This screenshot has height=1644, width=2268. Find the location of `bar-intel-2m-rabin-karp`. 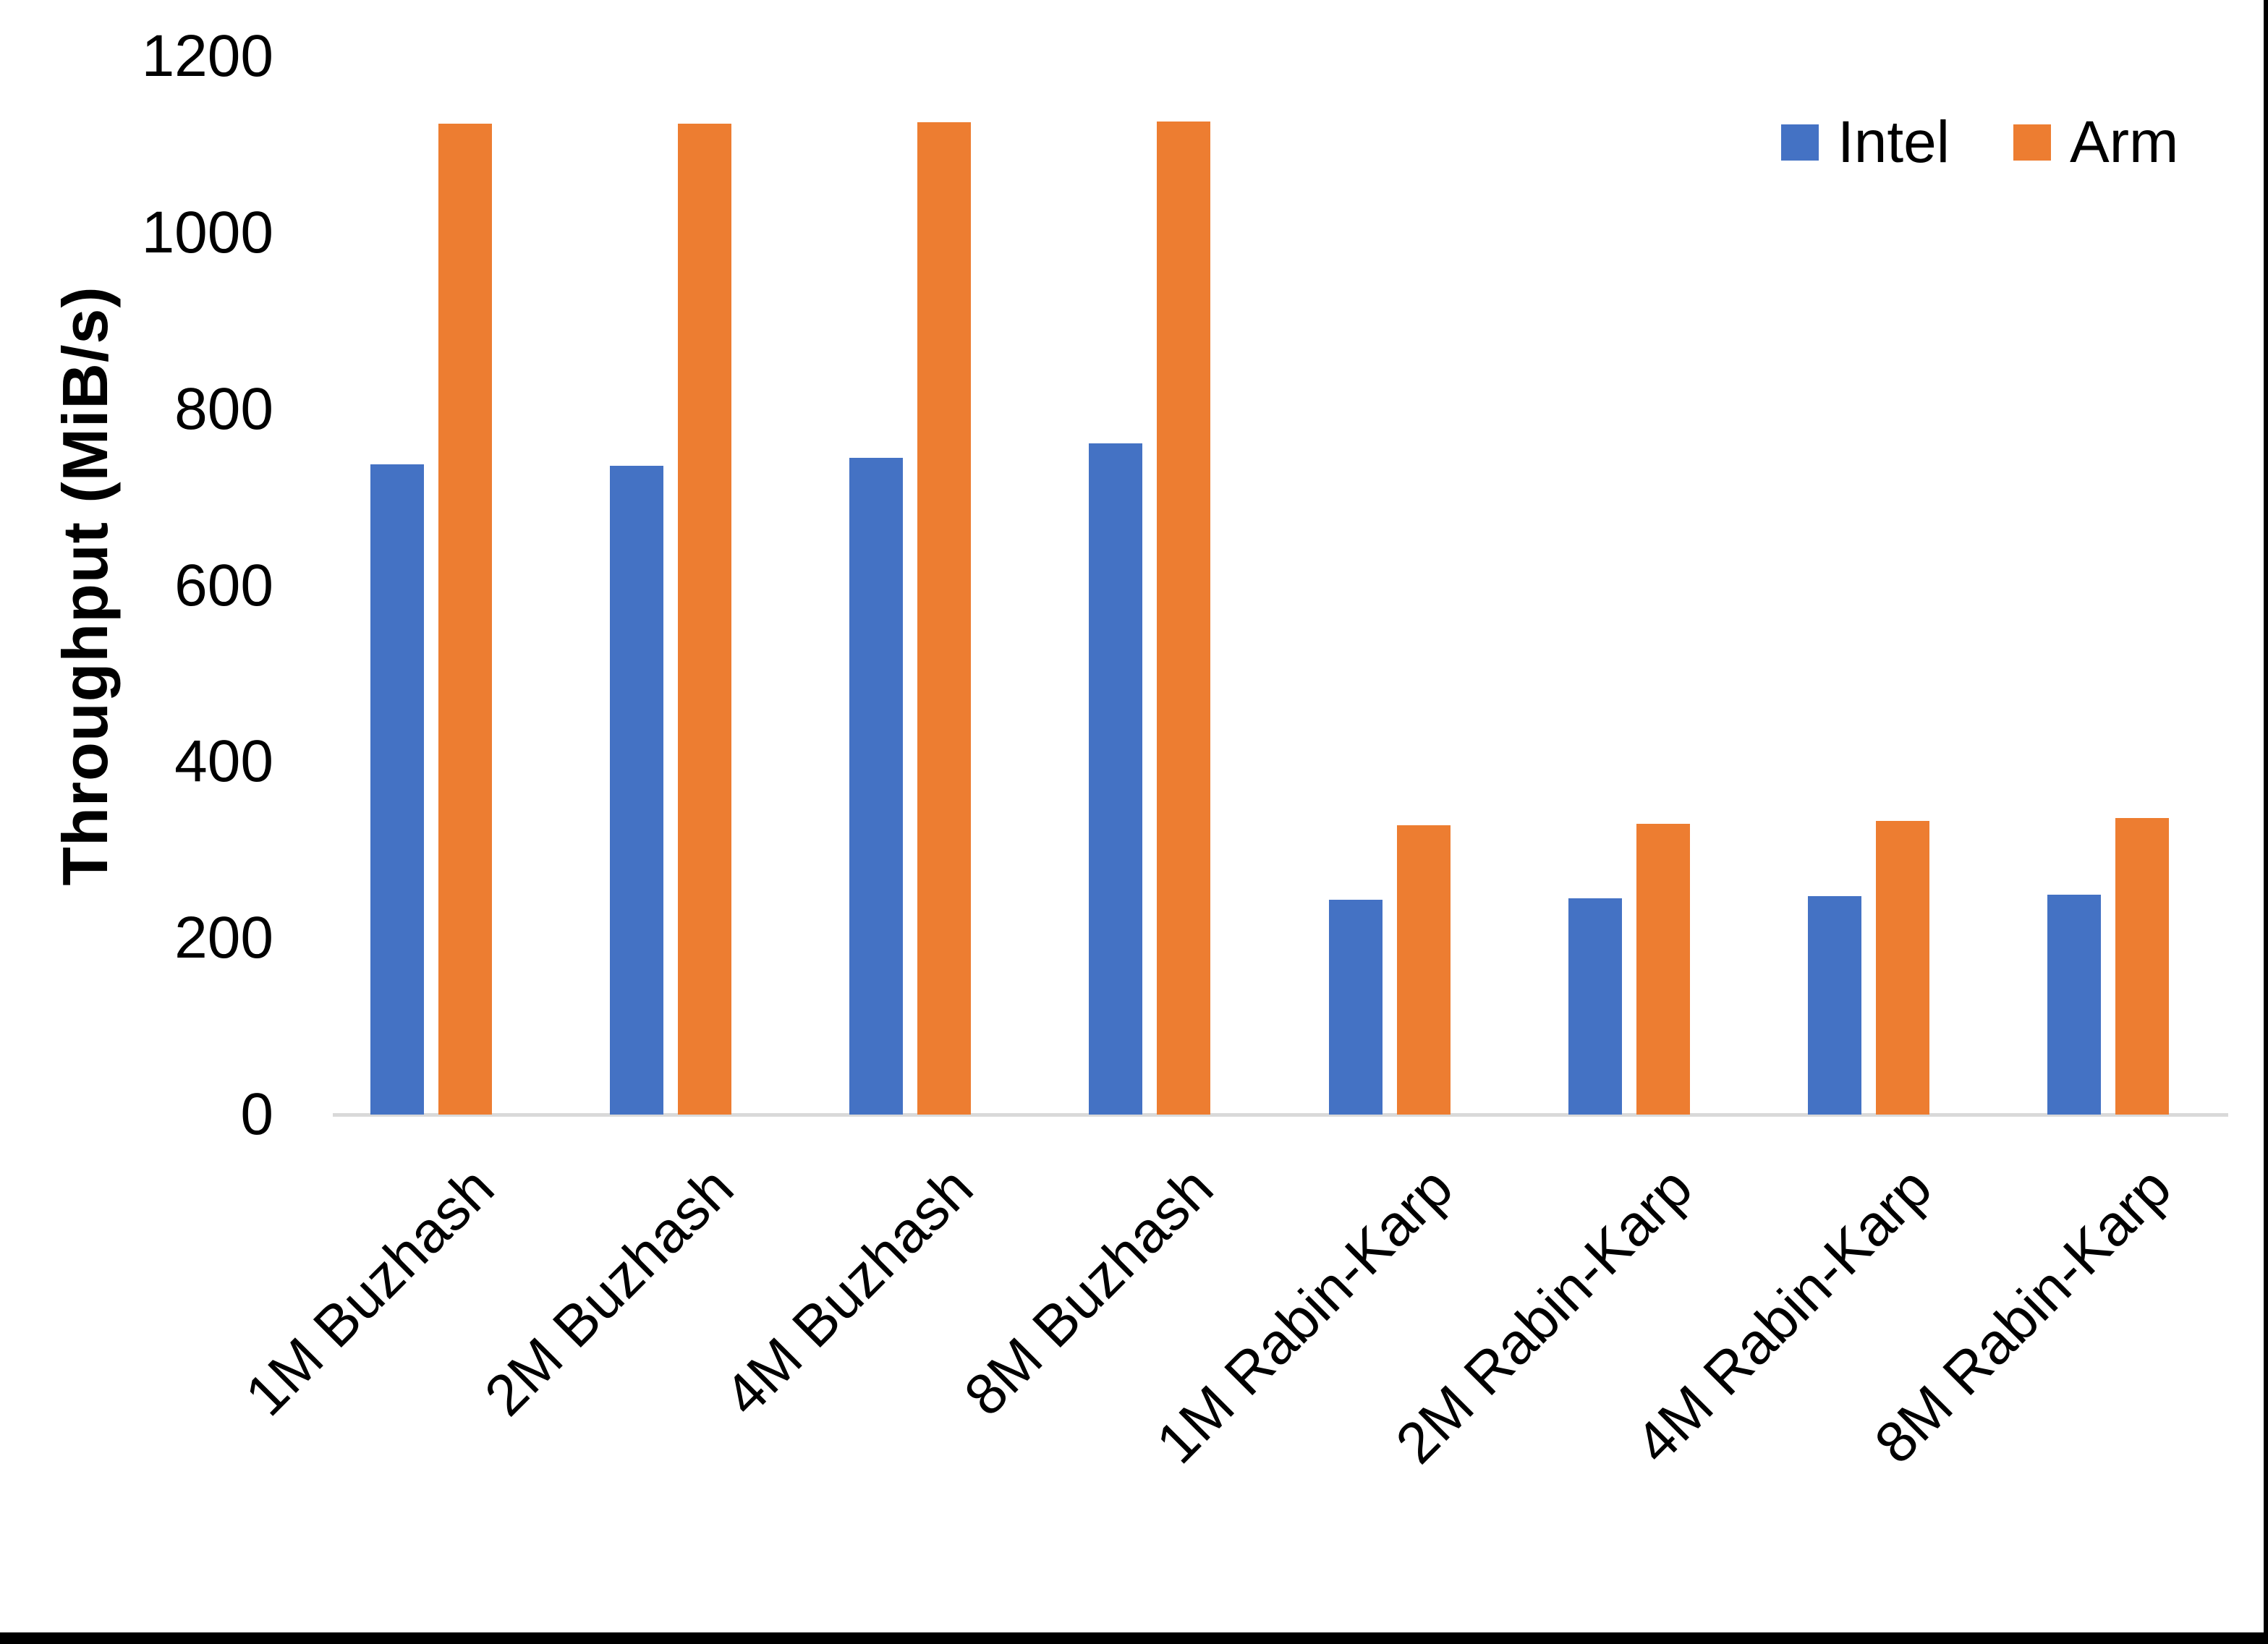

bar-intel-2m-rabin-karp is located at coordinates (1595, 1006).